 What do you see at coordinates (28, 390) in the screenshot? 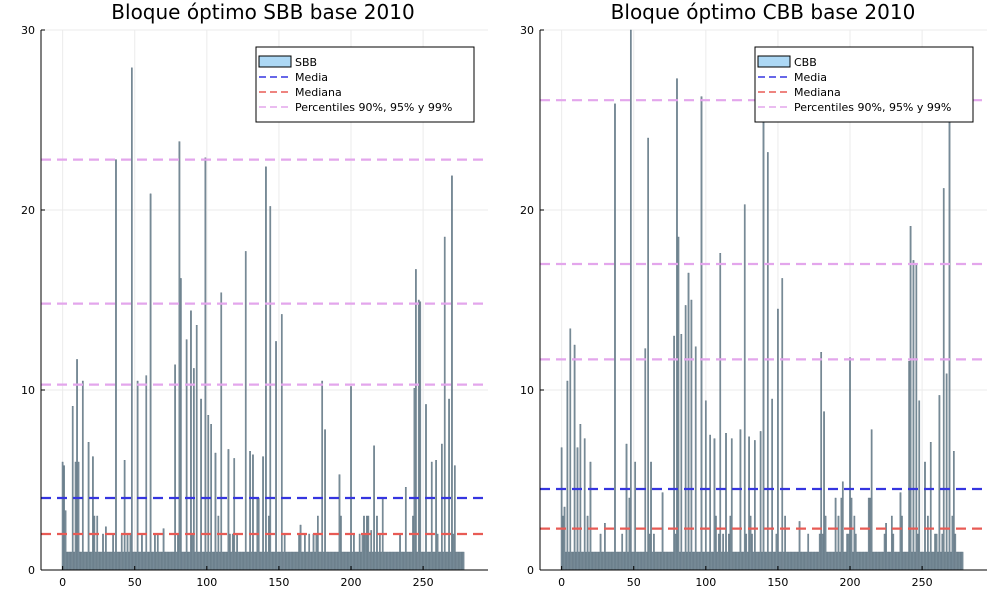
I see `y-tick-label: 10` at bounding box center [28, 390].